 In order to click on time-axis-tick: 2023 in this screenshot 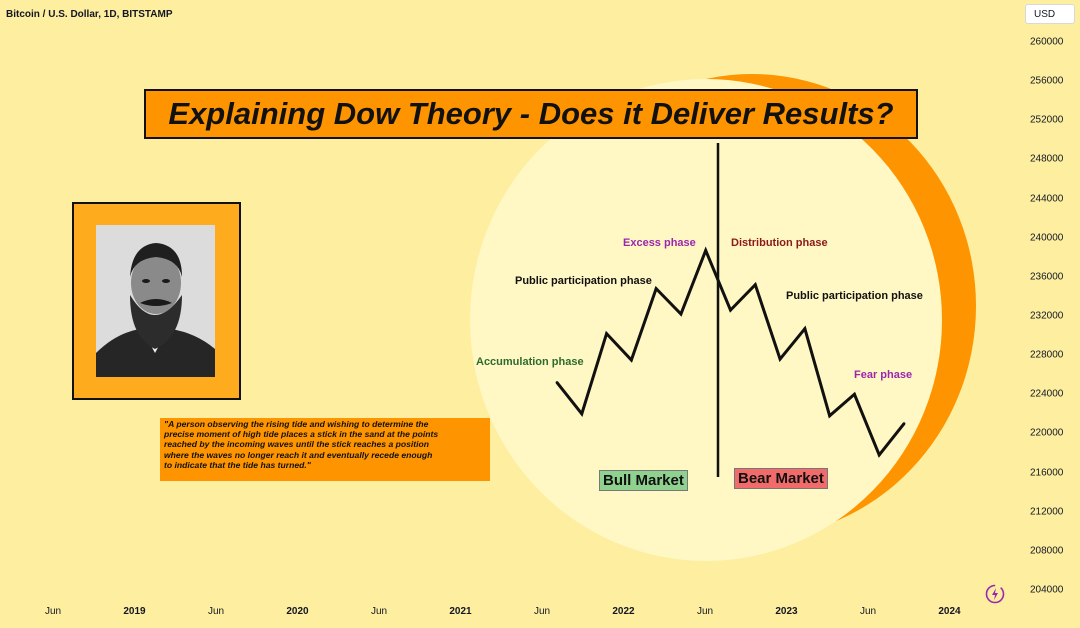, I will do `click(786, 611)`.